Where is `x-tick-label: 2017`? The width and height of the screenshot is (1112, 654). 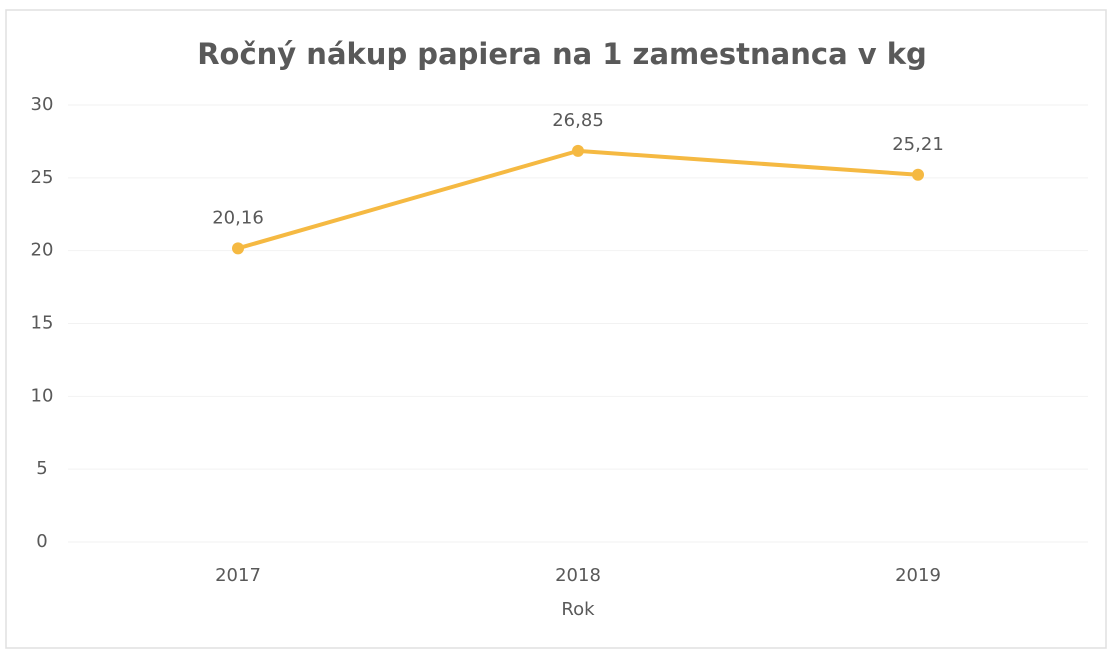
x-tick-label: 2017 is located at coordinates (238, 575).